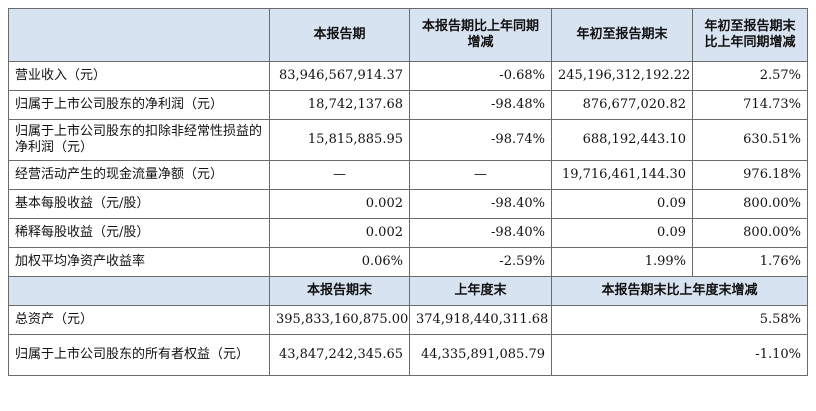  I want to click on current-period-change: -0.68%, so click(480, 76).